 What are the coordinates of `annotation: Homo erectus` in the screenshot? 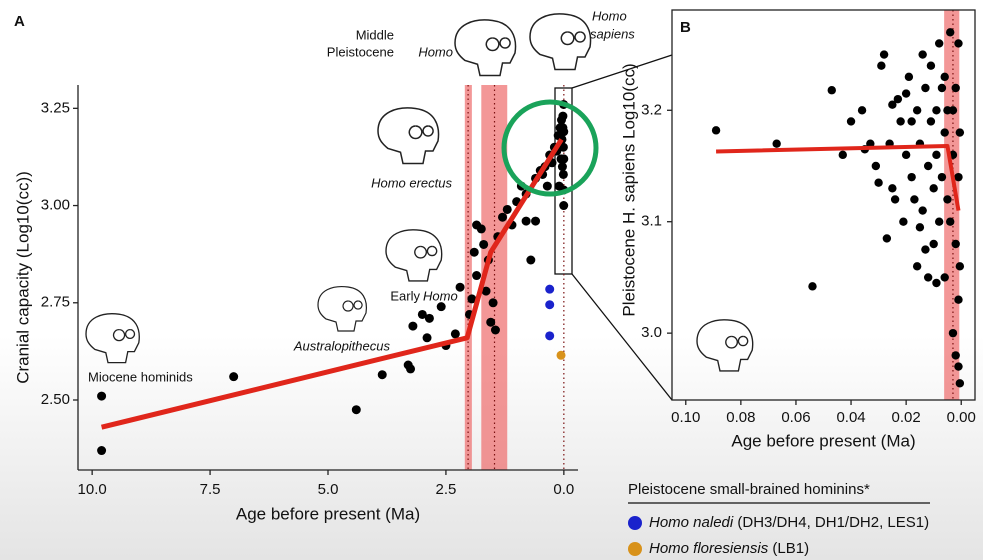 It's located at (411, 182).